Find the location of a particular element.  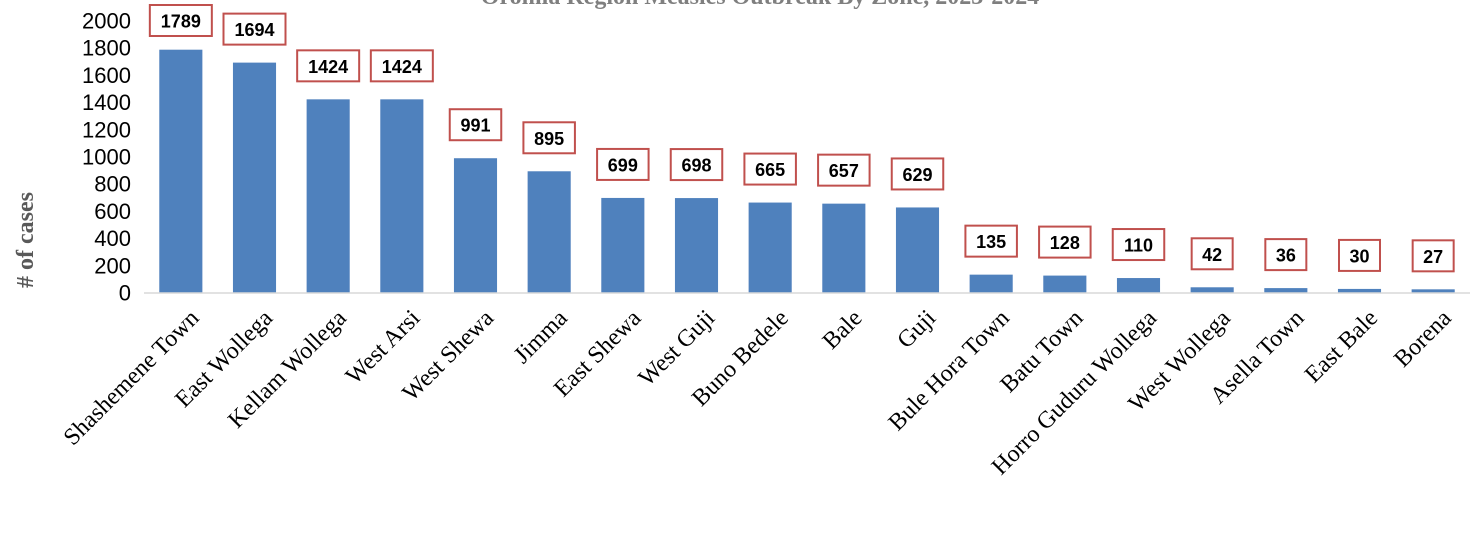

data-label: 698 is located at coordinates (696, 166).